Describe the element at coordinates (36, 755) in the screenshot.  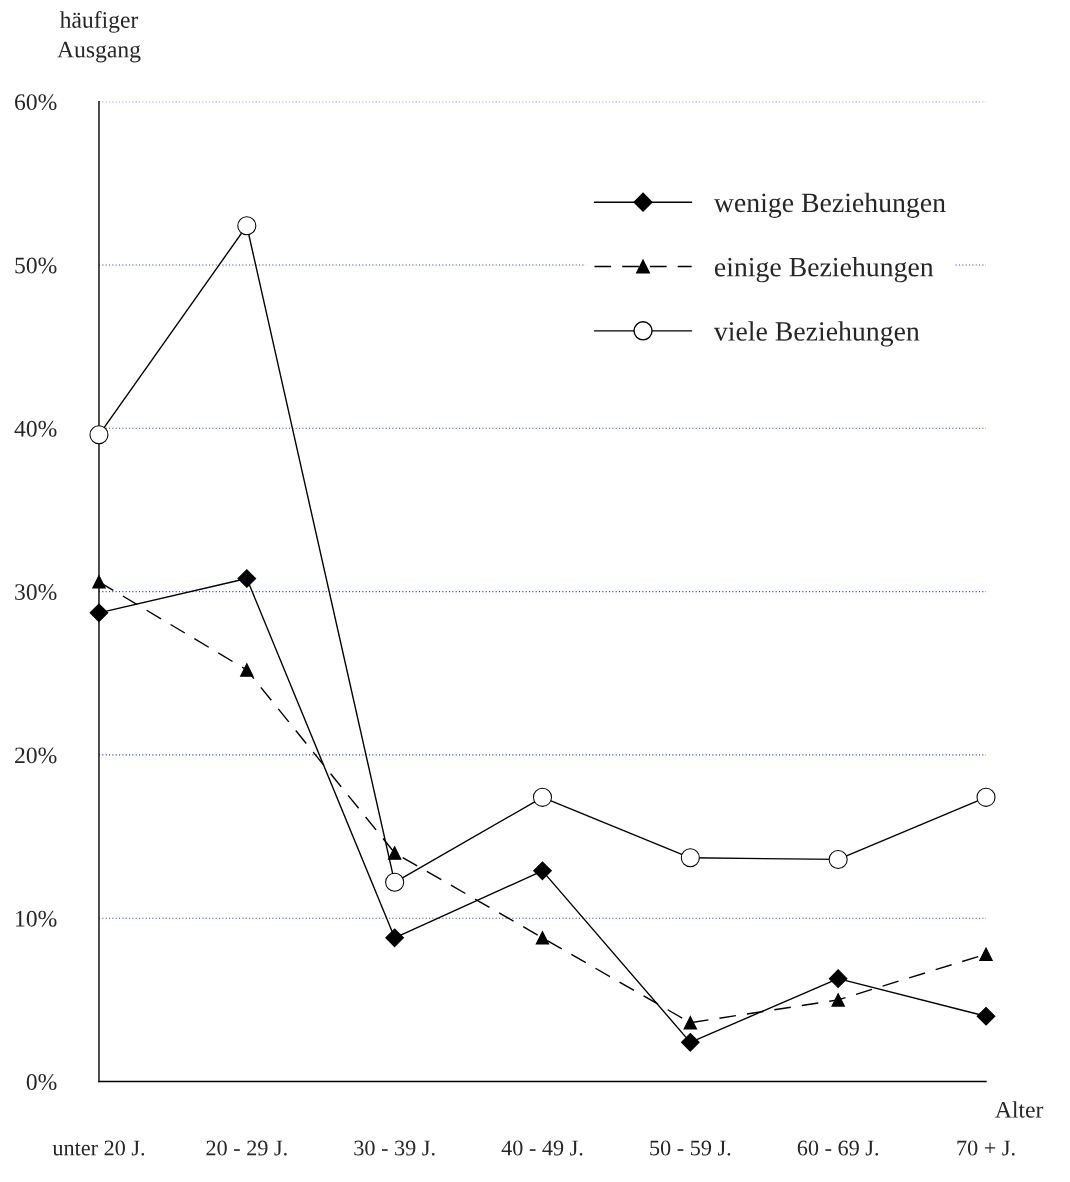
I see `y-tick-label: 20%` at that location.